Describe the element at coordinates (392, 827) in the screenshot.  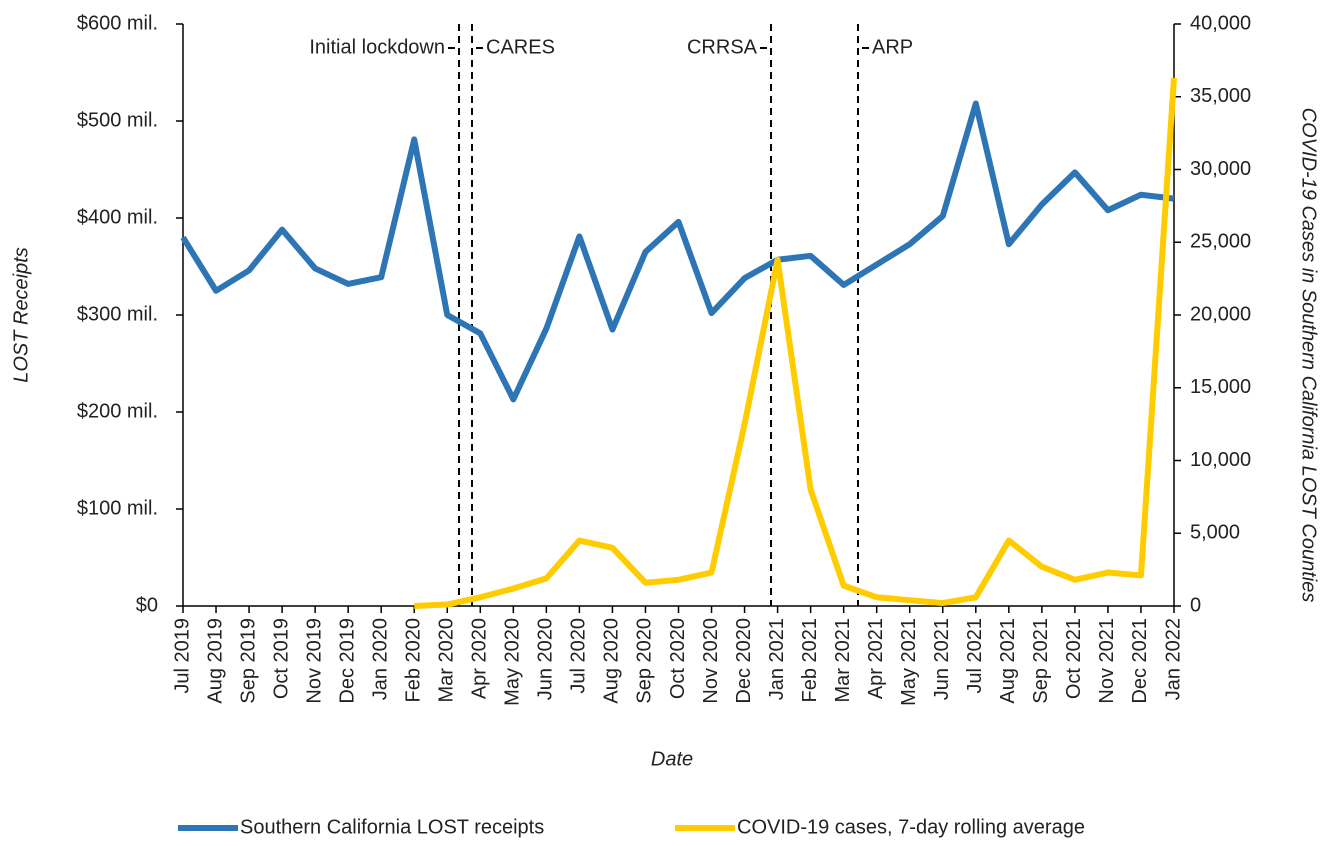
I see `legend-label: Southern California LOST receipts` at that location.